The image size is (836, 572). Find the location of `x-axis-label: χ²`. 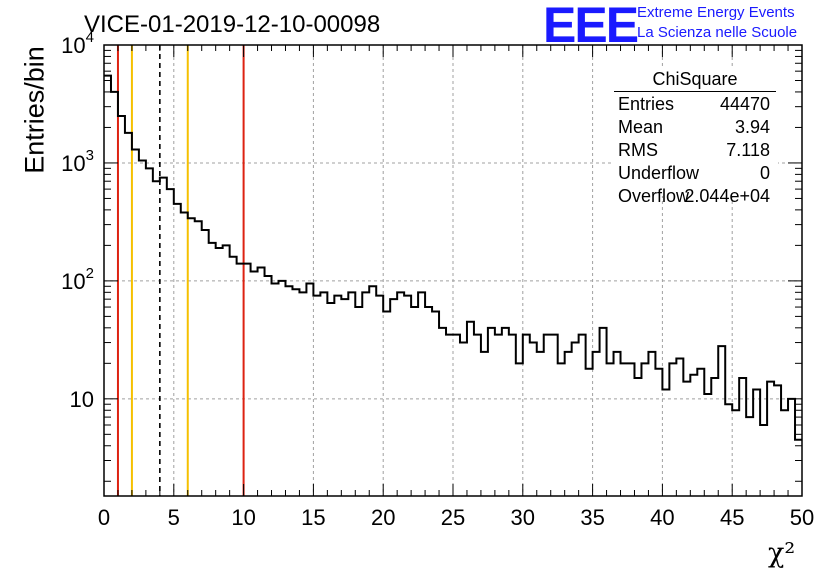

x-axis-label: χ² is located at coordinates (782, 553).